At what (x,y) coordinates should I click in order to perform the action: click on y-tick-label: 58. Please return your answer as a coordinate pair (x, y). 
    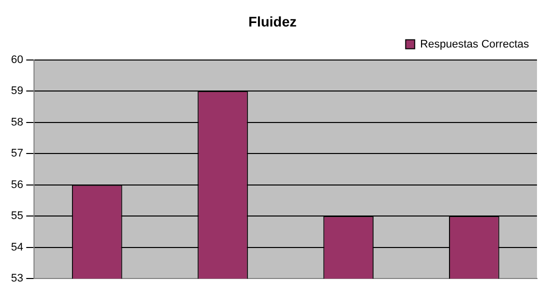
    Looking at the image, I should click on (17, 122).